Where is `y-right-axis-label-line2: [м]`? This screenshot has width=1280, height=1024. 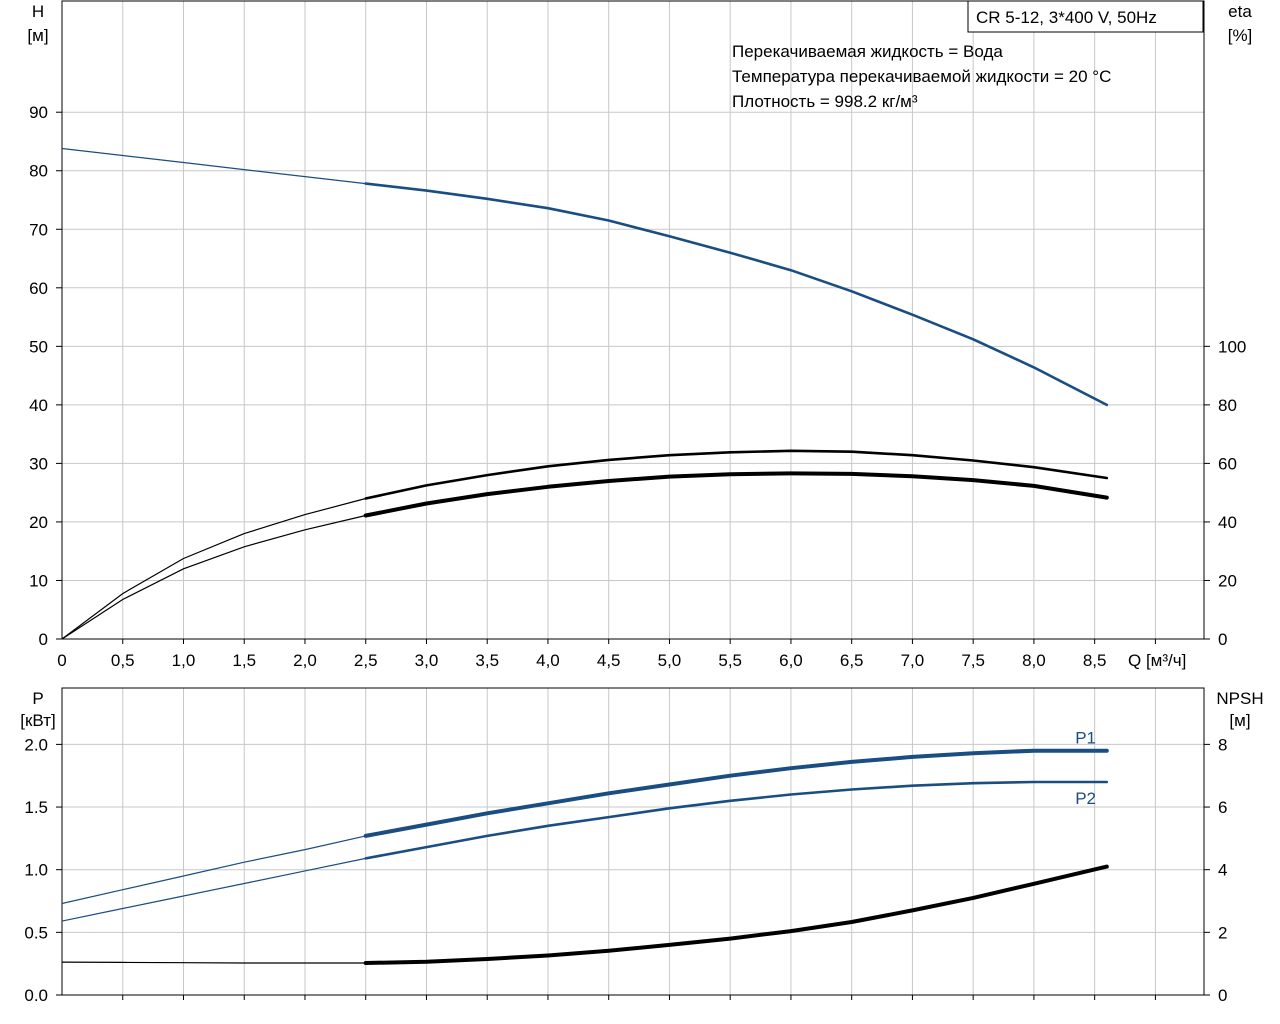
y-right-axis-label-line2: [м] is located at coordinates (1239, 720).